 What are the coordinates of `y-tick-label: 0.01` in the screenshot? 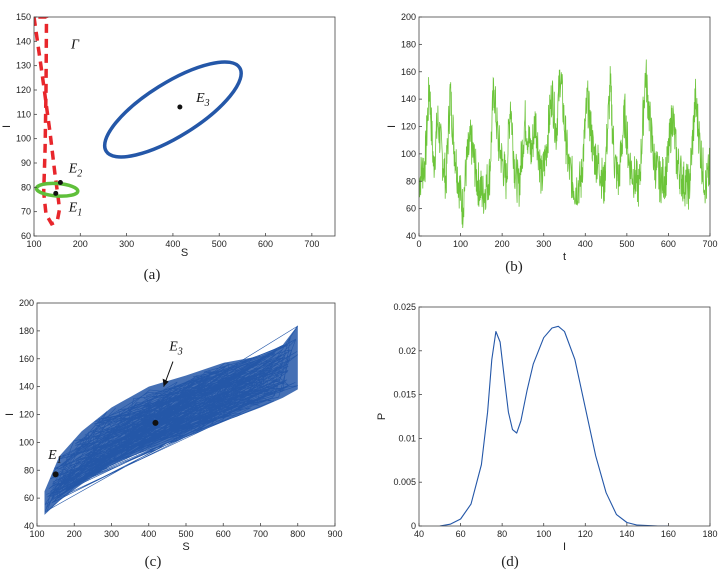 It's located at (407, 438).